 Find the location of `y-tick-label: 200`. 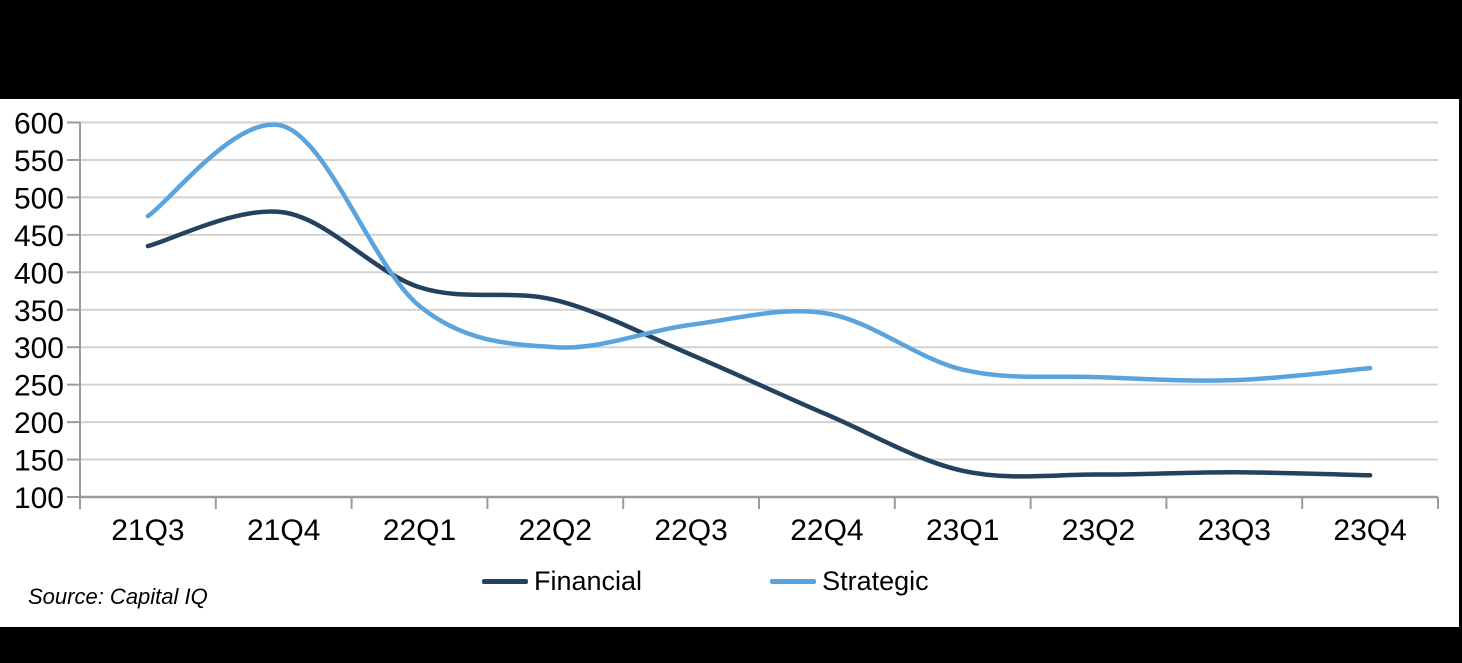

y-tick-label: 200 is located at coordinates (39, 423).